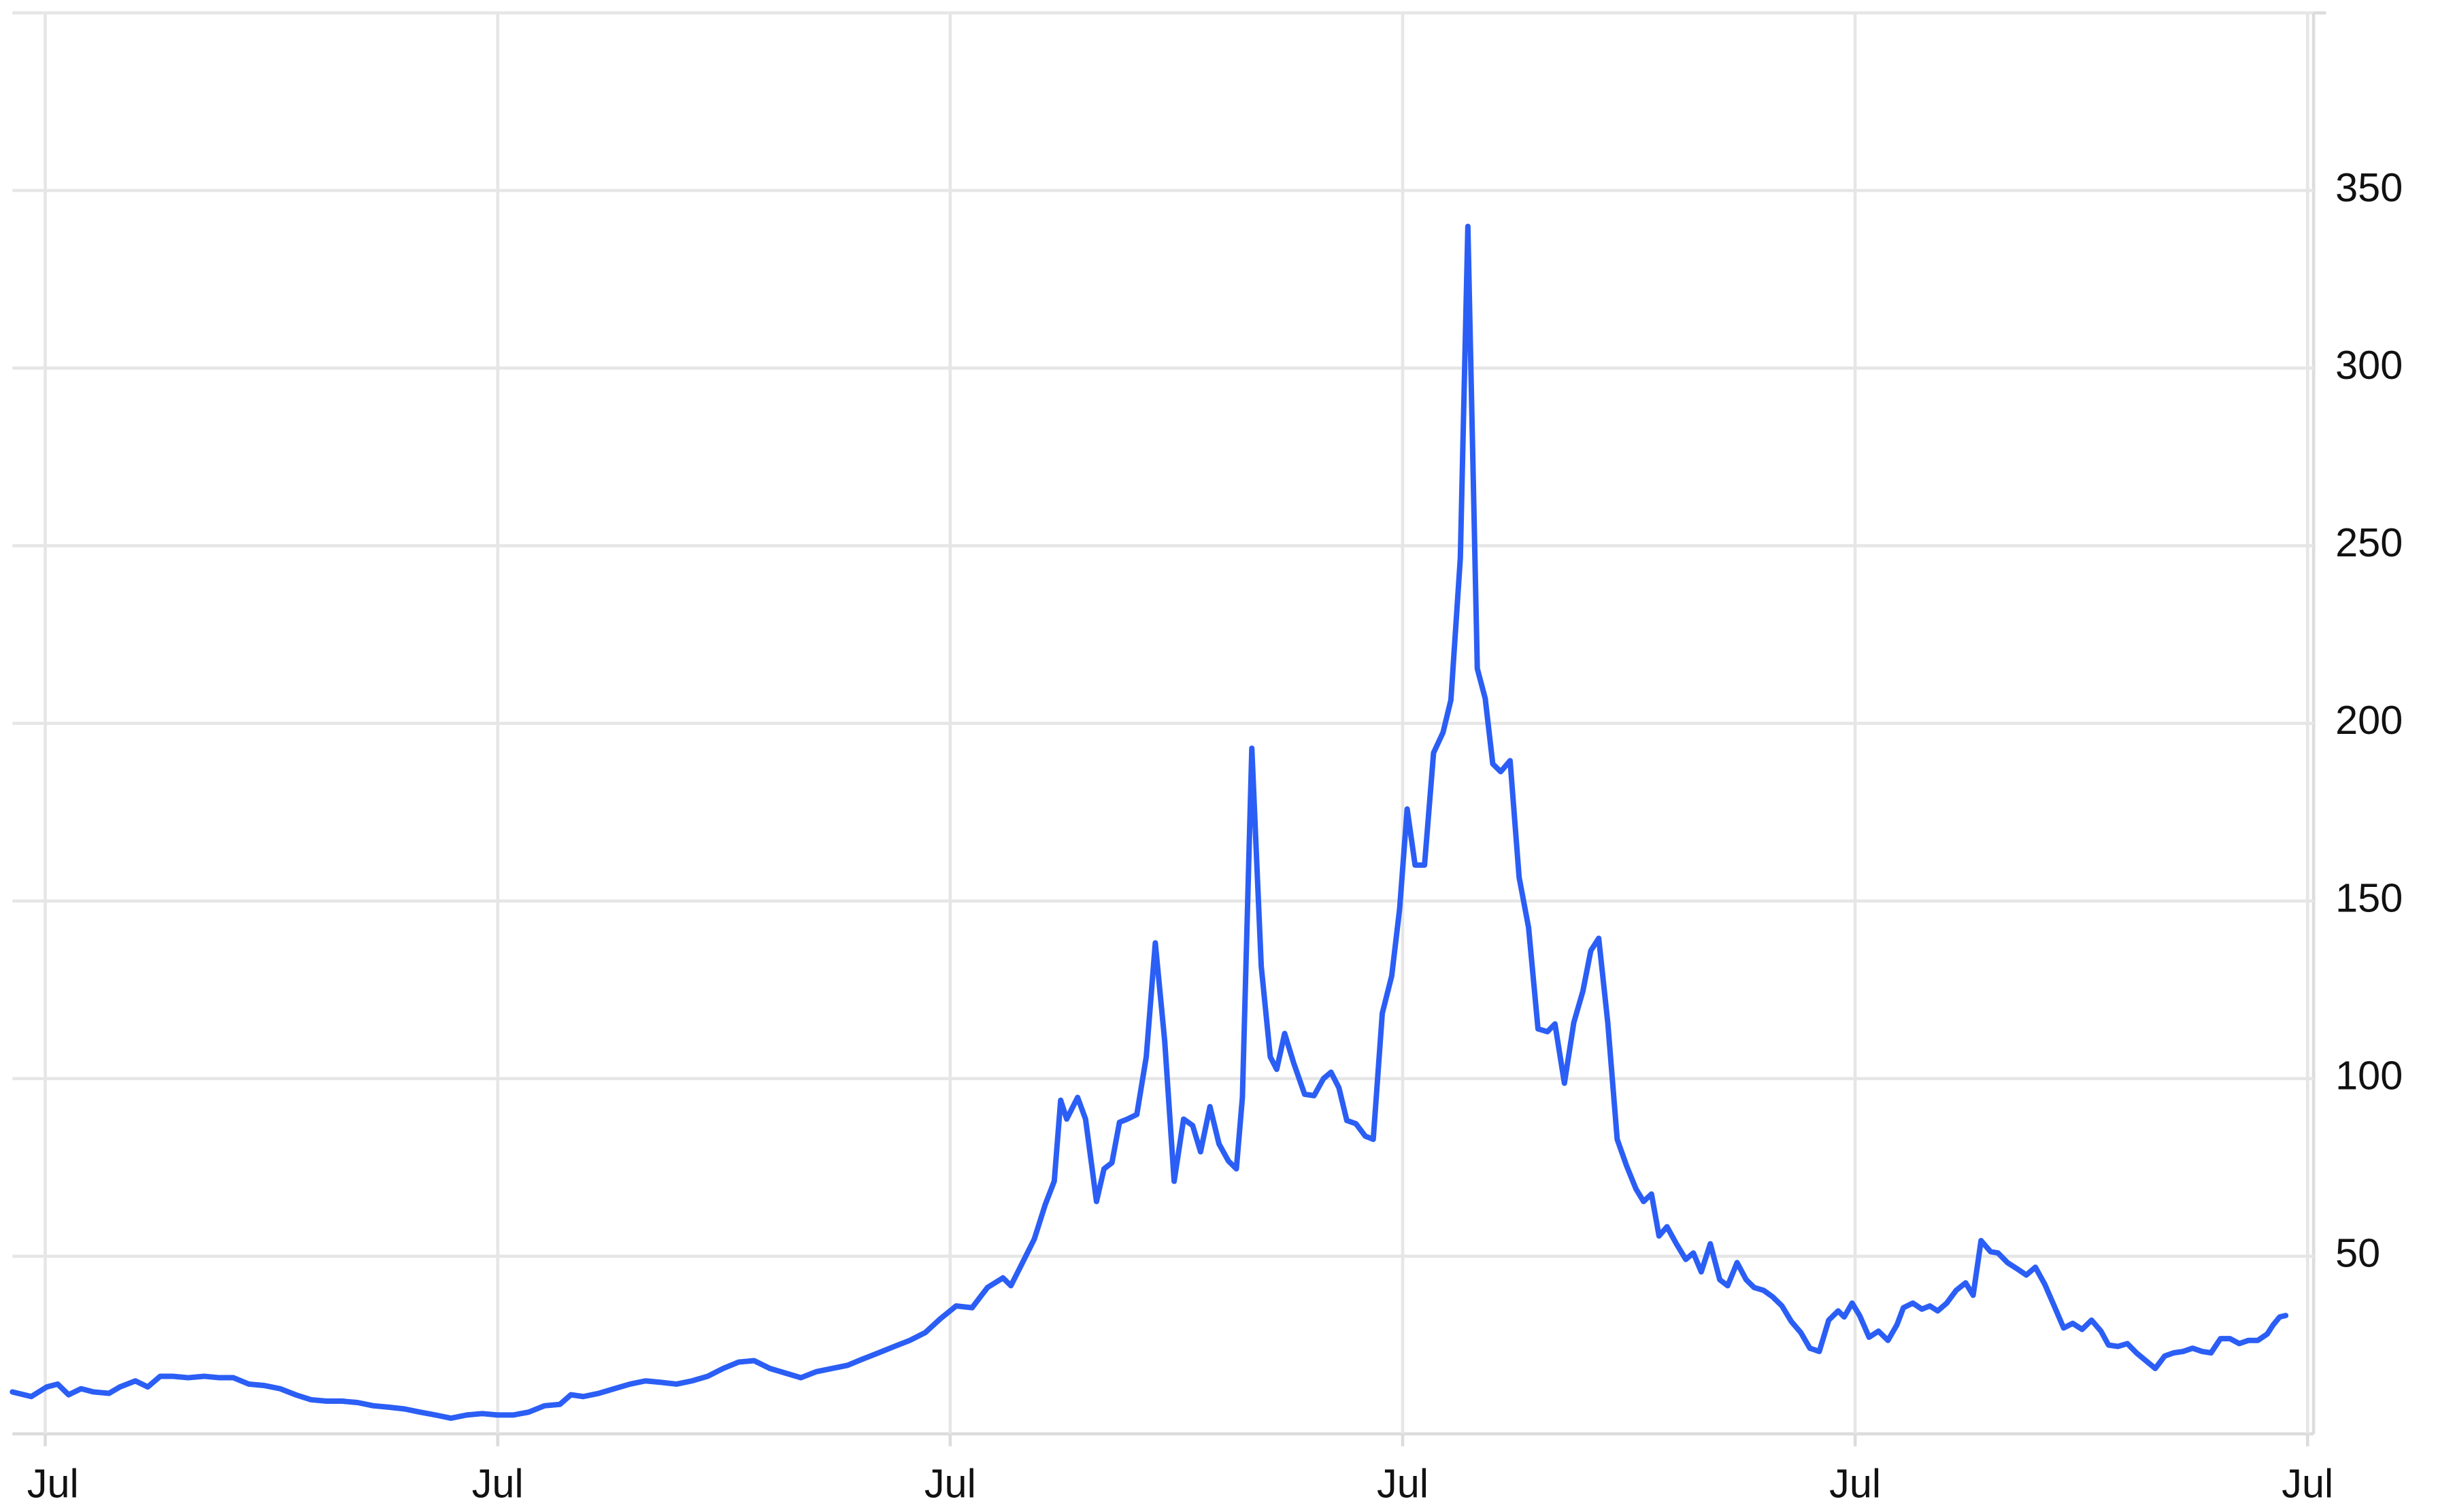 Image resolution: width=2438 pixels, height=1512 pixels. What do you see at coordinates (2369, 365) in the screenshot?
I see `y-tick-label: 300` at bounding box center [2369, 365].